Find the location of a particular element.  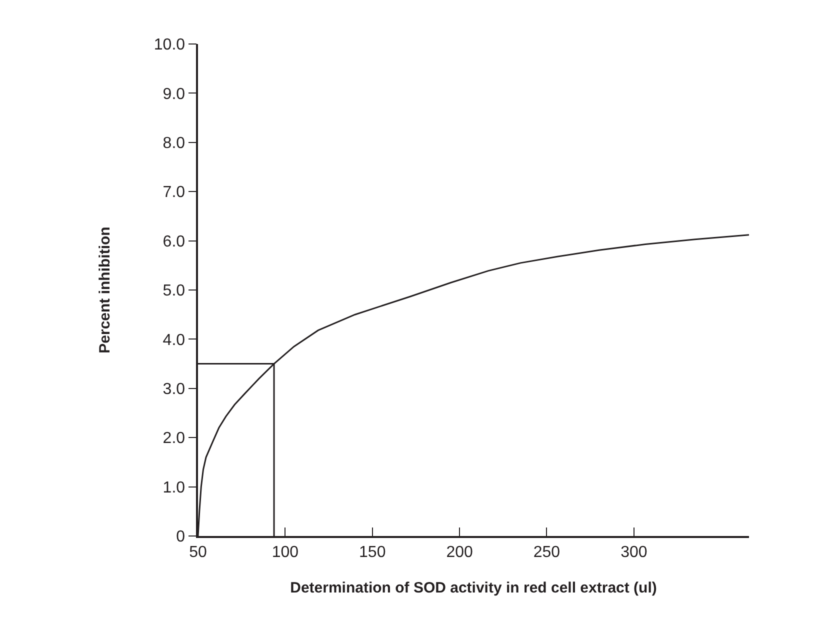

y-tick-label: 4.0 is located at coordinates (174, 340).